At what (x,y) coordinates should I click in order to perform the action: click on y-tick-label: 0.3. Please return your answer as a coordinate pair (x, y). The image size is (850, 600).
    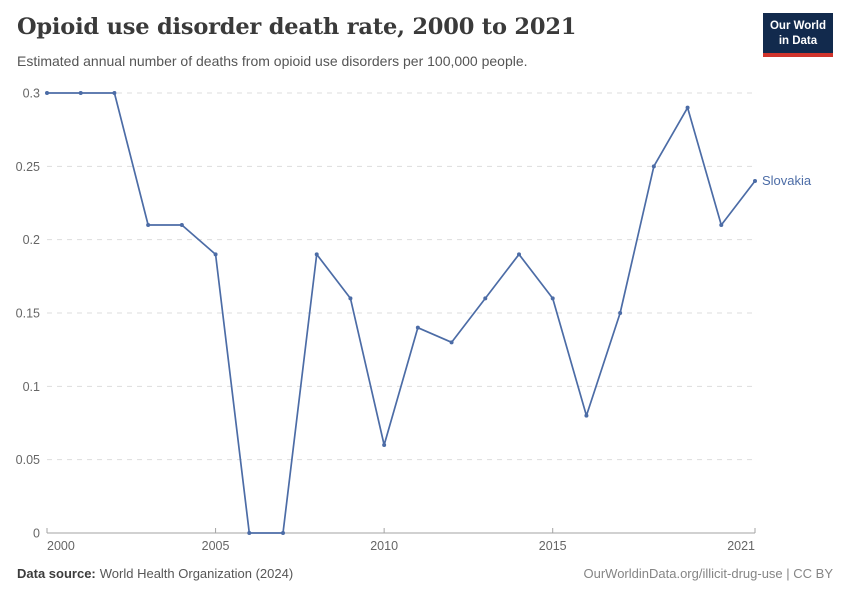
    Looking at the image, I should click on (31, 94).